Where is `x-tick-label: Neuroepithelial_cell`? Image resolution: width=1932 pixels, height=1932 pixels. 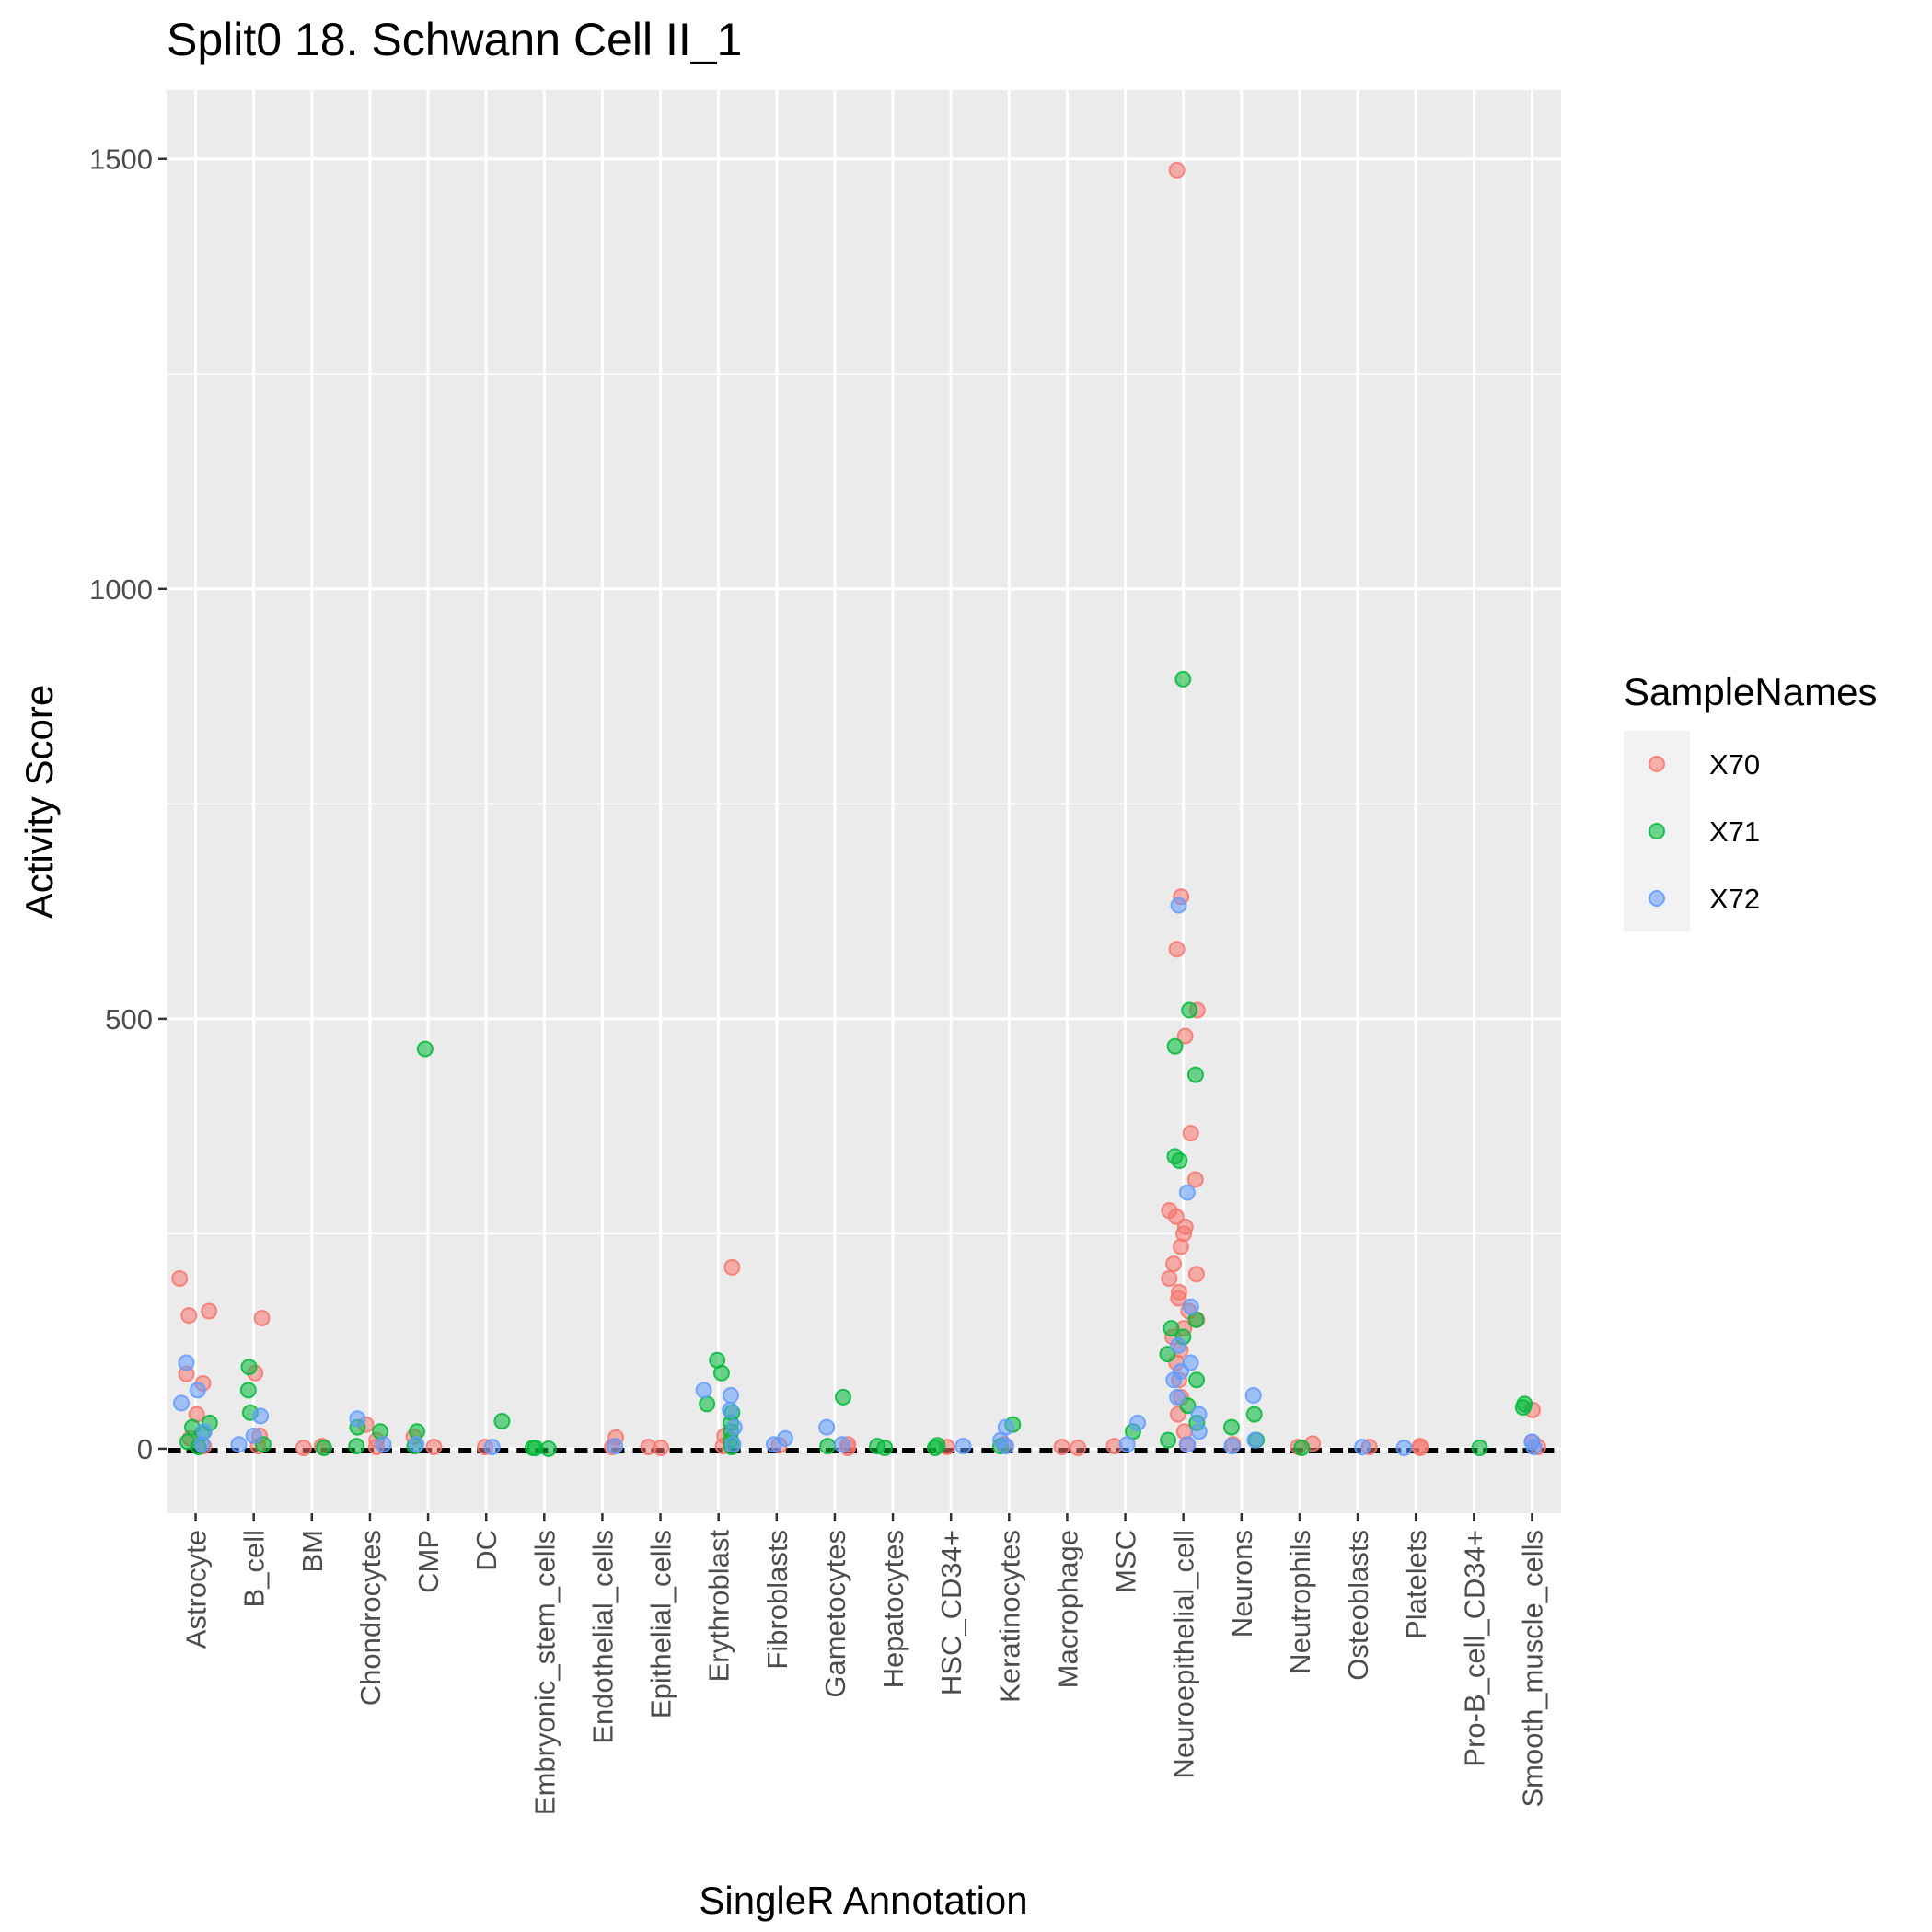 x-tick-label: Neuroepithelial_cell is located at coordinates (1184, 1654).